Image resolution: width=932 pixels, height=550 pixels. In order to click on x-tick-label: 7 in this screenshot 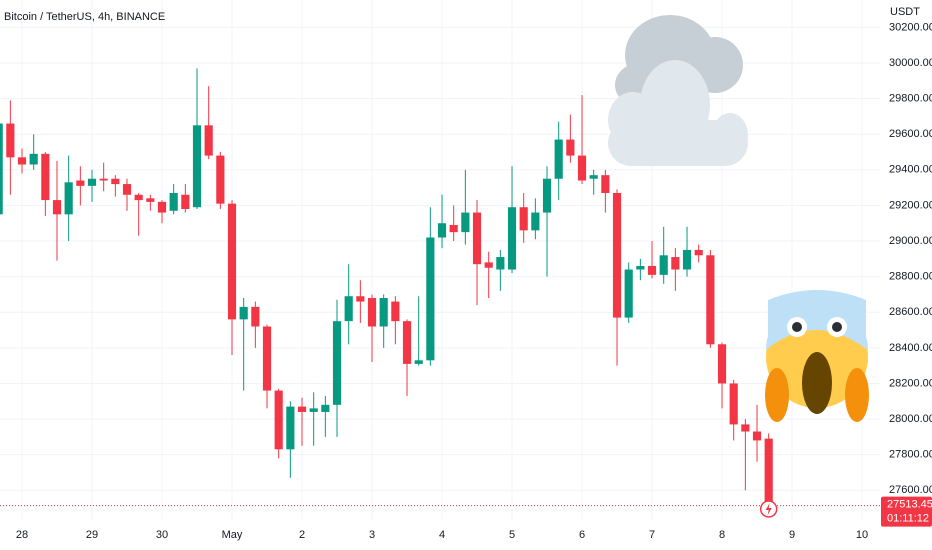, I will do `click(652, 535)`.